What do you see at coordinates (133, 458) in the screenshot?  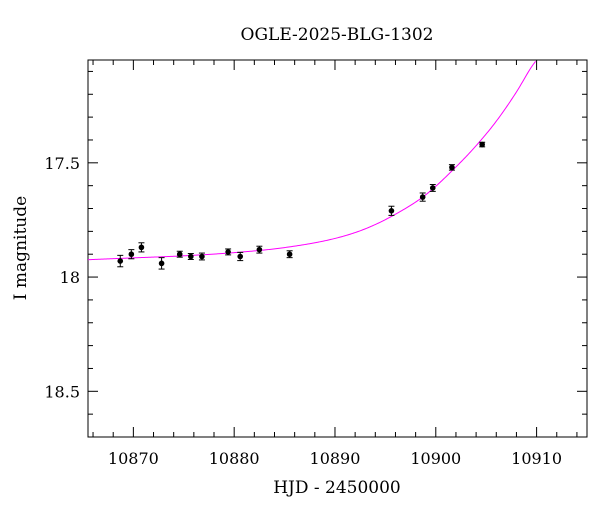 I see `x-tick-label: 10870` at bounding box center [133, 458].